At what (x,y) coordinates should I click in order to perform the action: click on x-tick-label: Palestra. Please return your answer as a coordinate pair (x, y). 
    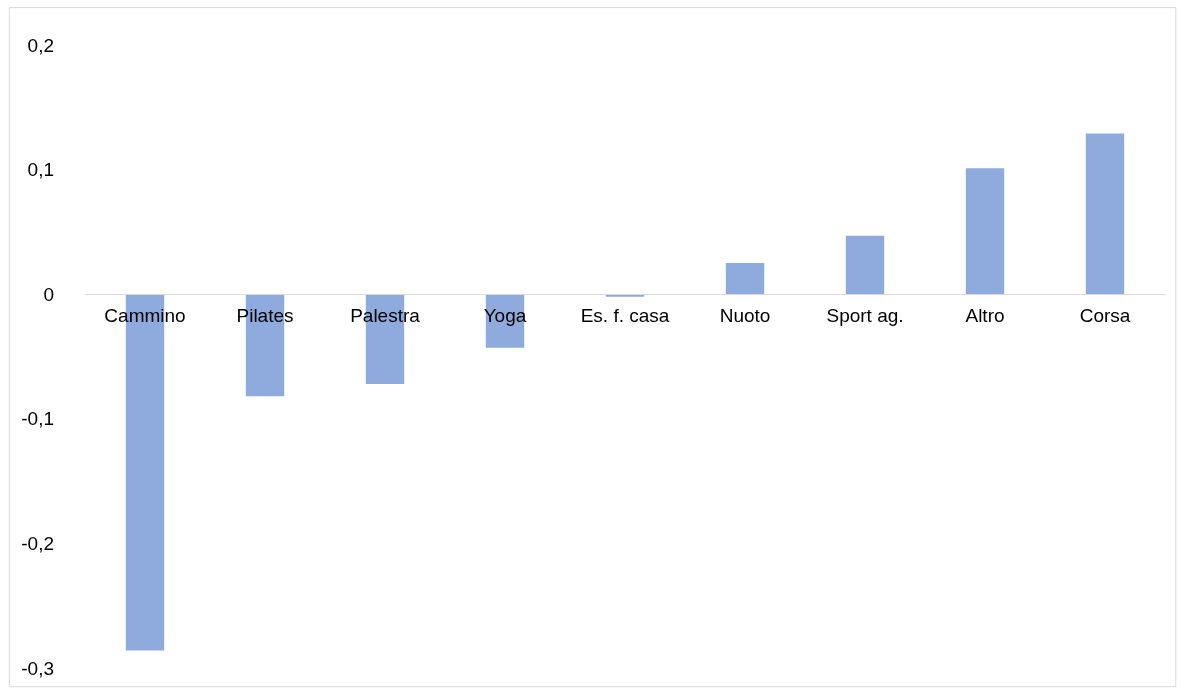
    Looking at the image, I should click on (385, 315).